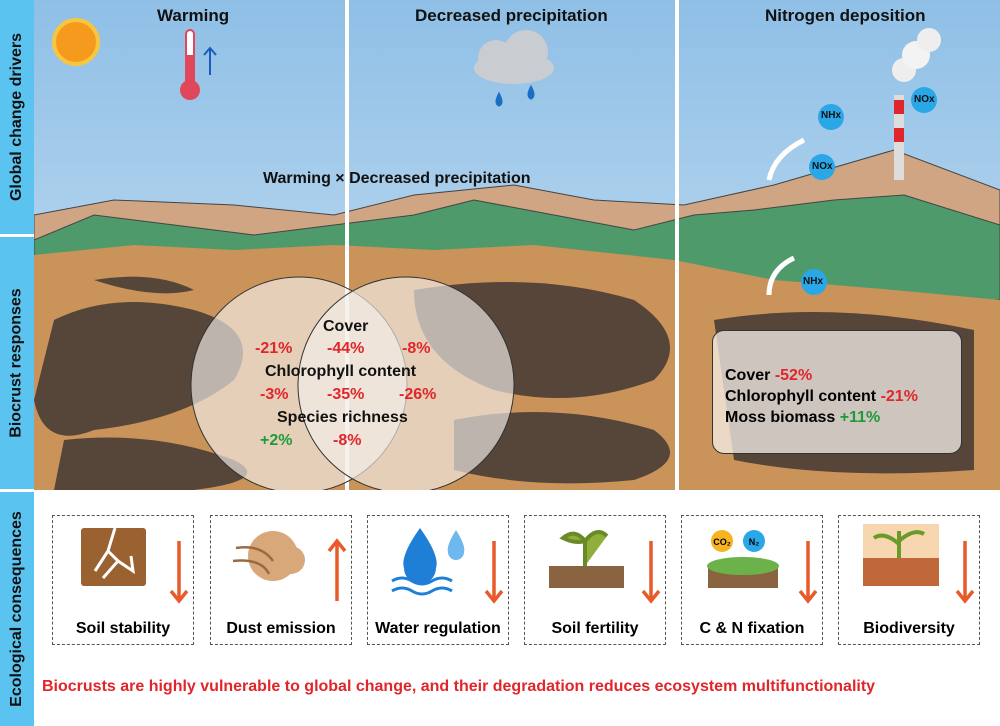 The image size is (1000, 726). What do you see at coordinates (899, 396) in the screenshot?
I see `response-value: -21%` at bounding box center [899, 396].